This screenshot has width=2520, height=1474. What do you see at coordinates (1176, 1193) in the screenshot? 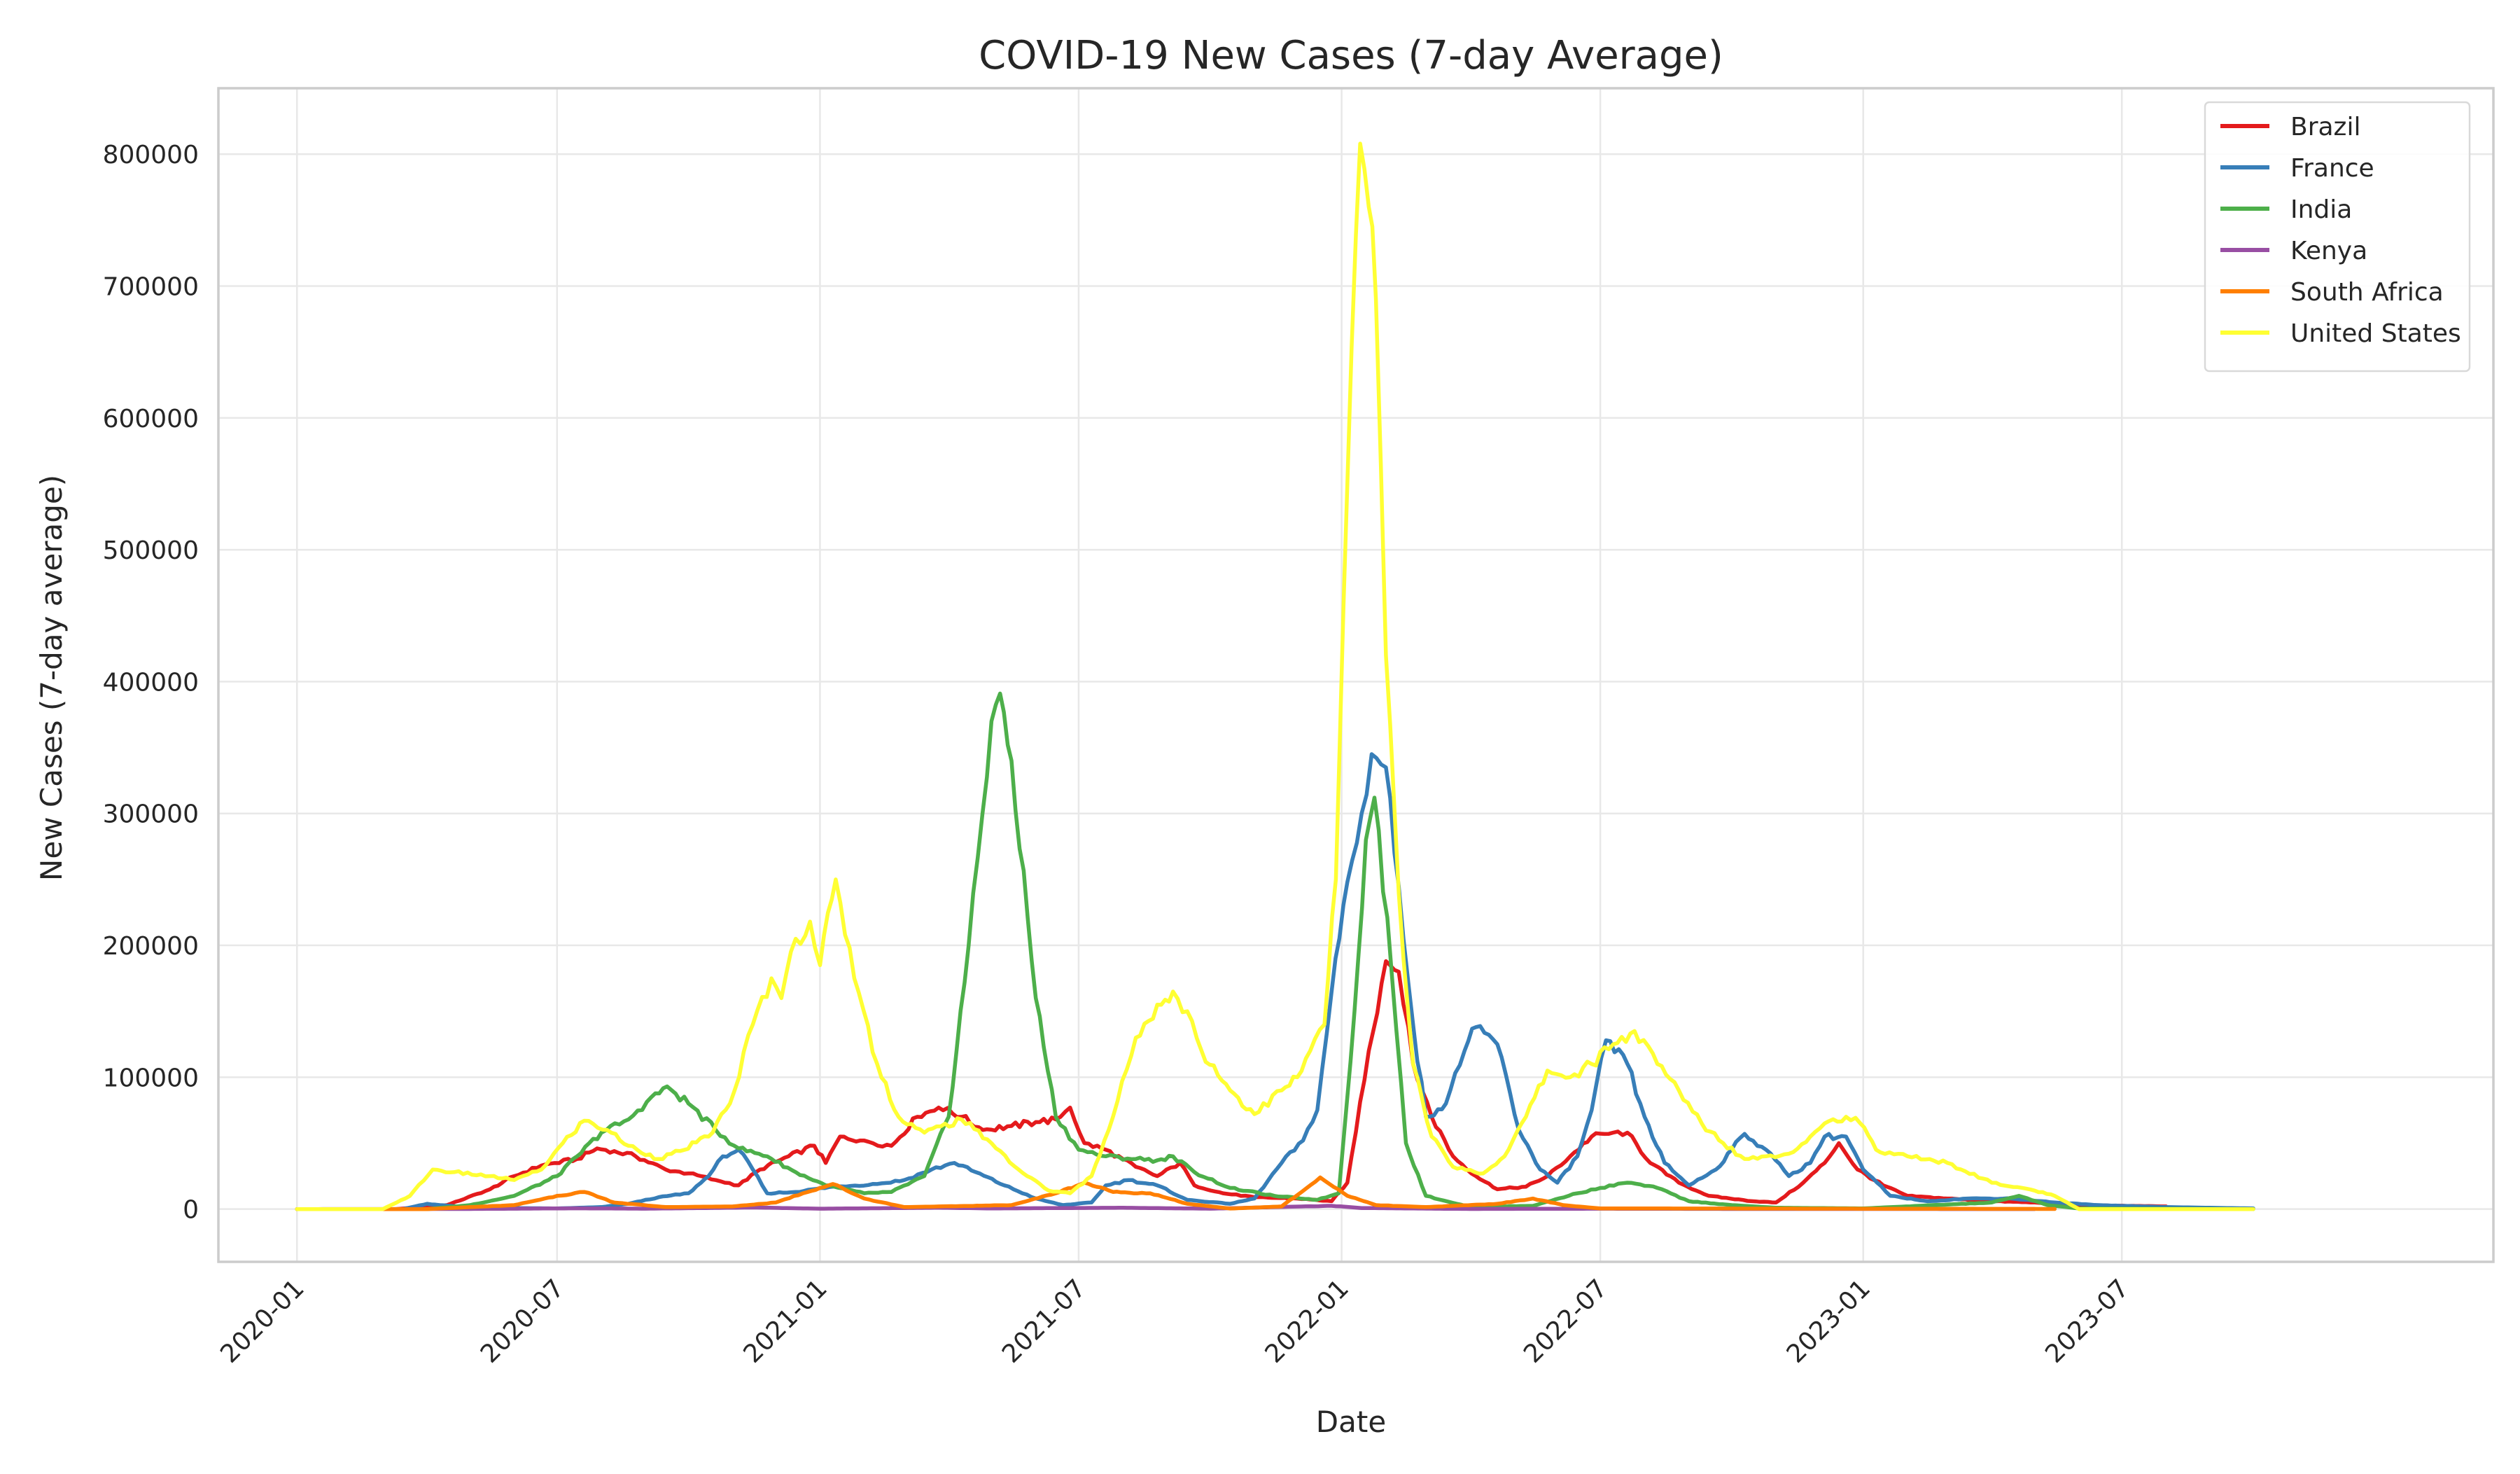
I see `series-line-south-africa` at bounding box center [1176, 1193].